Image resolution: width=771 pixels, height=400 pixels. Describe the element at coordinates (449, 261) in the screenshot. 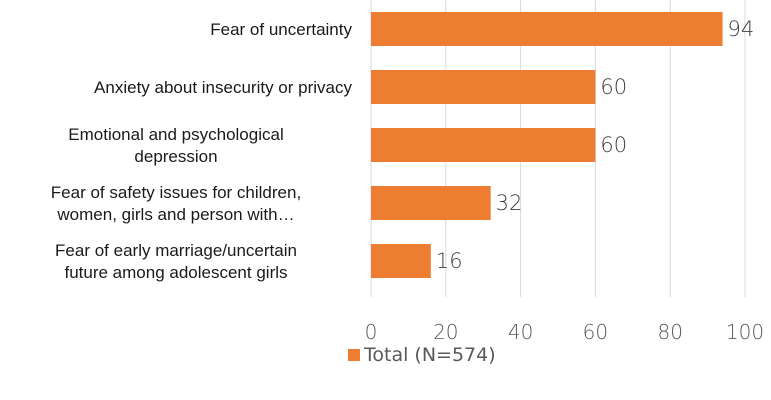

I see `data-label: 16` at that location.